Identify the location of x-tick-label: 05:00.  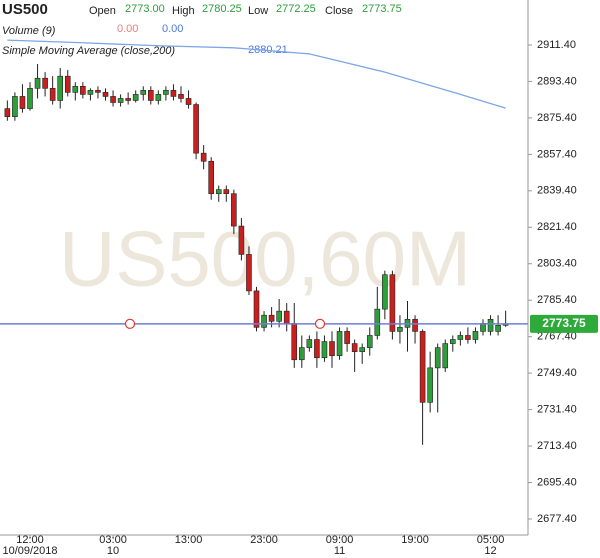
(491, 540).